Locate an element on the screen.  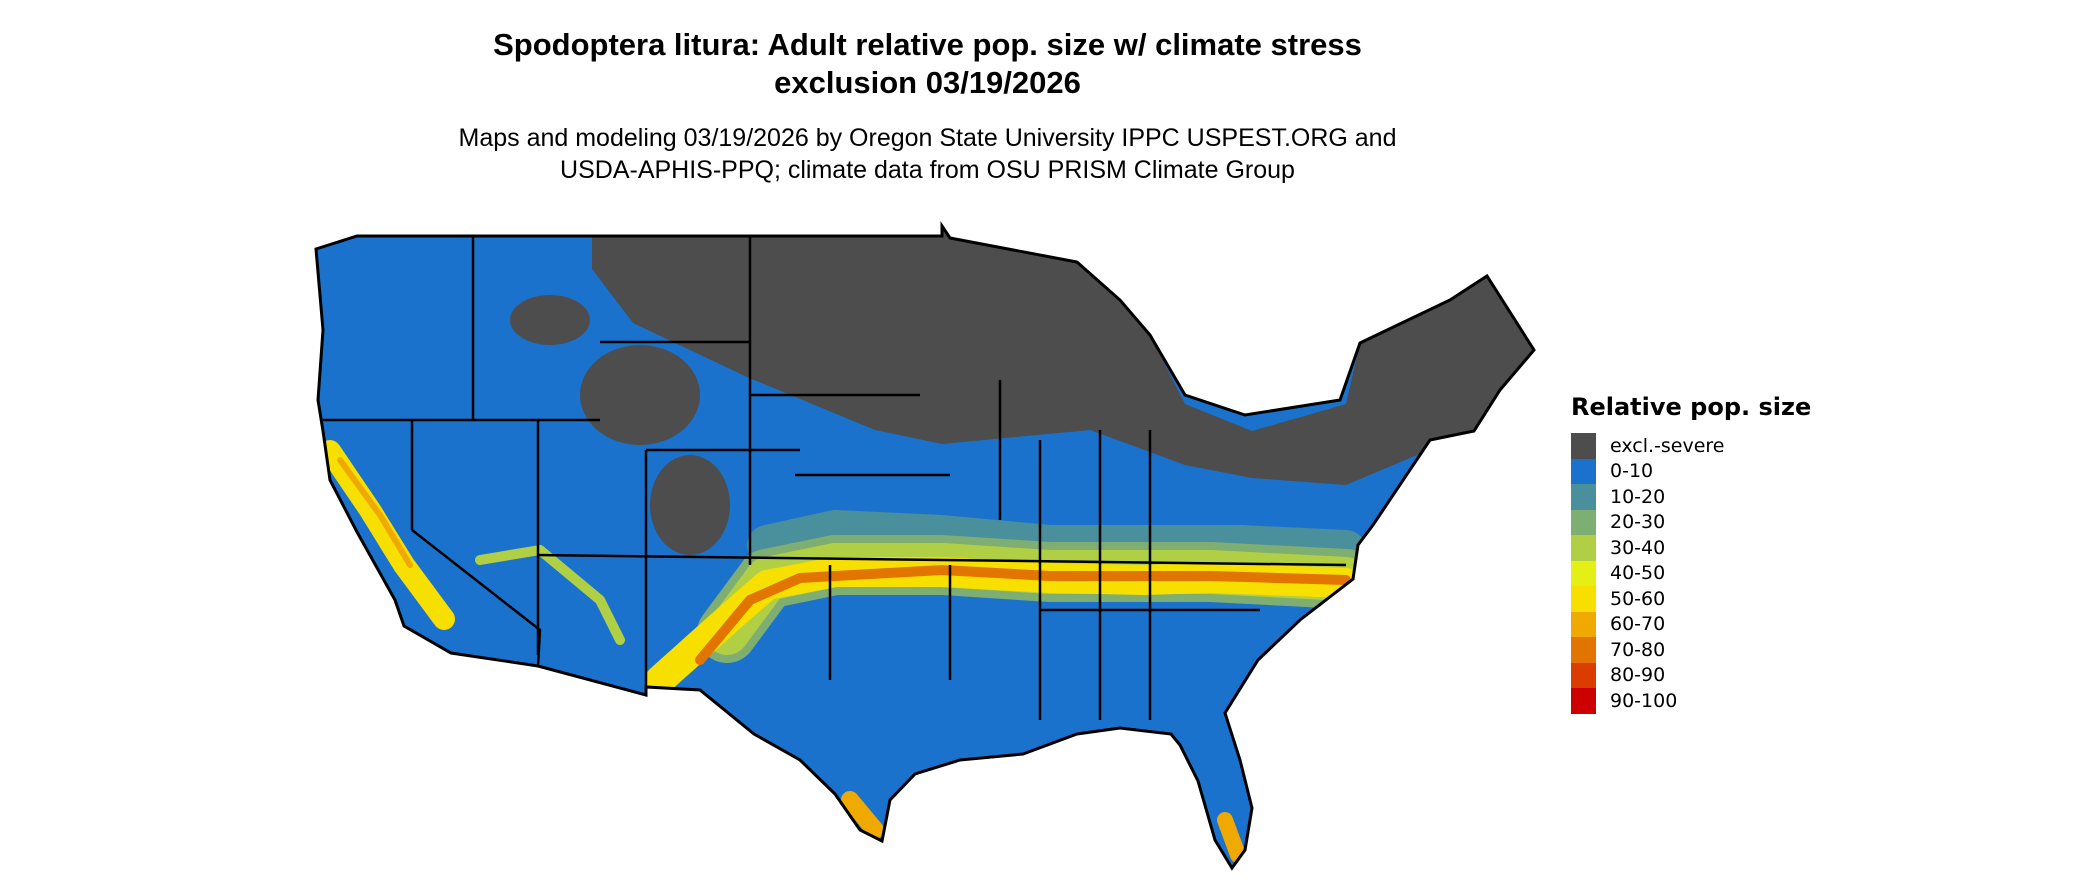
band-ca-valley-core is located at coordinates (375, 512).